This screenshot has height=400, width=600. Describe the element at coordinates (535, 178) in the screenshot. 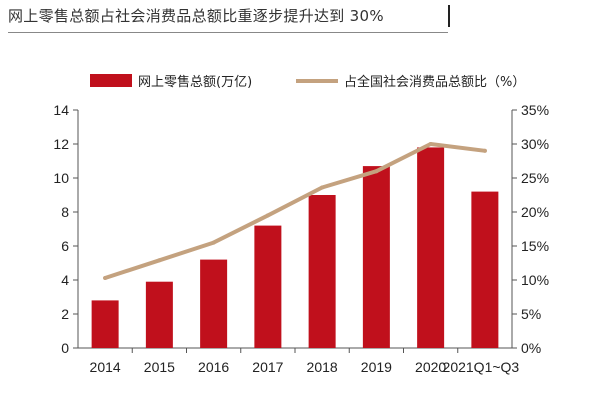

I see `y-right-tick-label: 25%` at that location.